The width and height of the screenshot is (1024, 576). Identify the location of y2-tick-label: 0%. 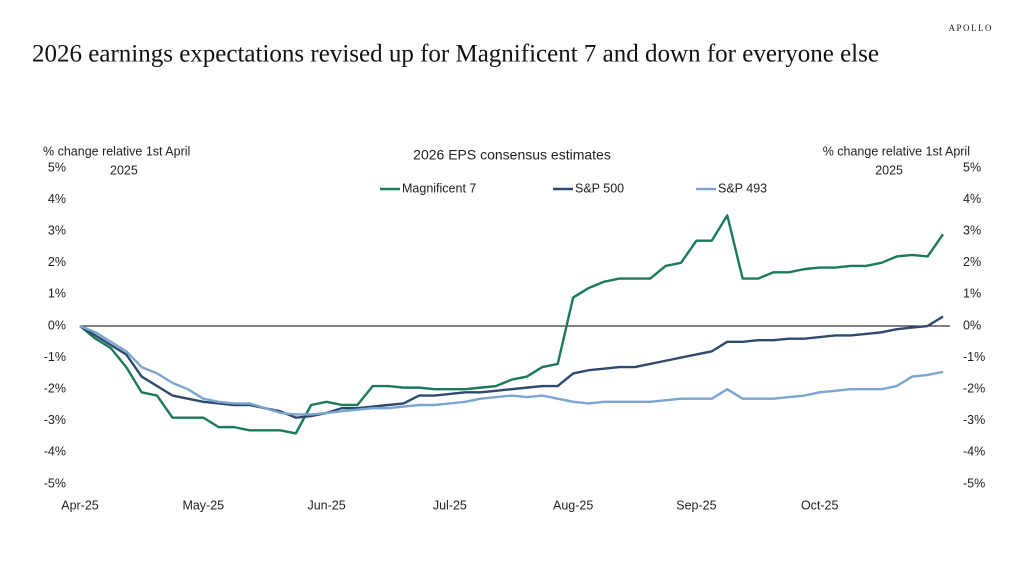
(972, 325).